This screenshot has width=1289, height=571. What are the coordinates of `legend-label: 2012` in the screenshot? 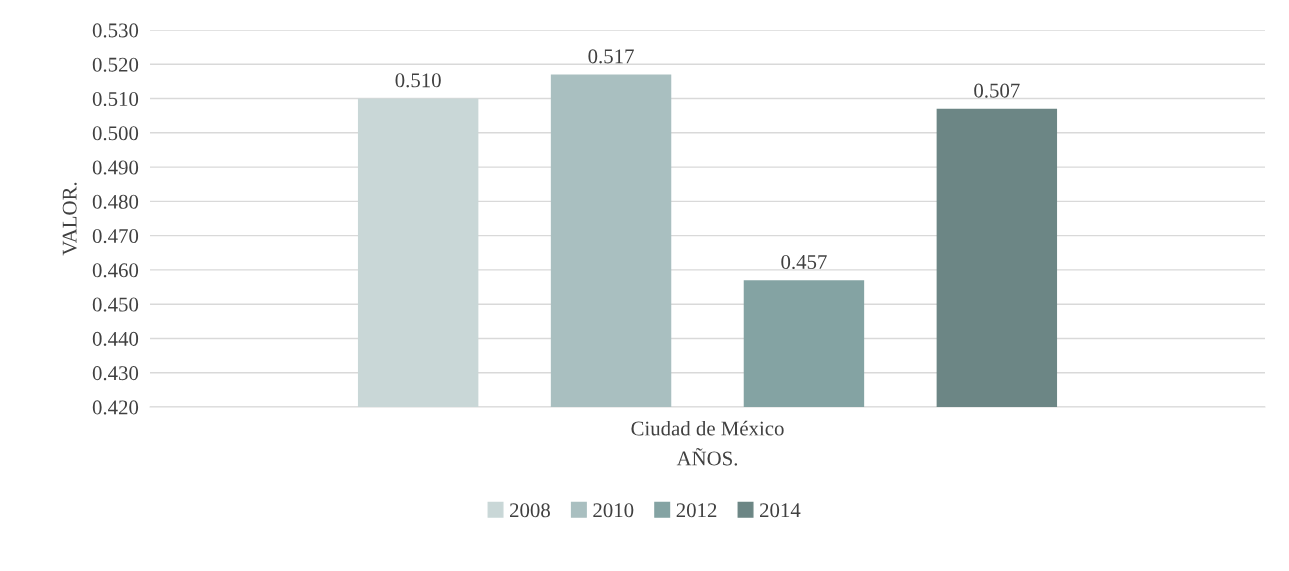 It's located at (696, 510).